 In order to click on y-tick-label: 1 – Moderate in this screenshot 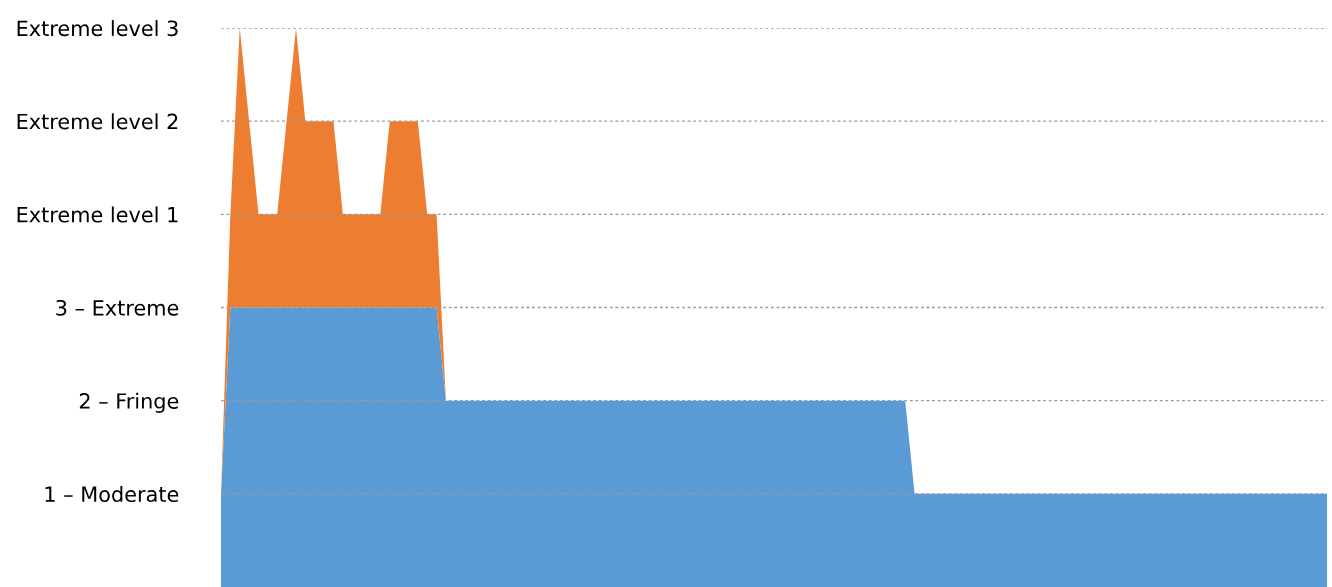, I will do `click(112, 494)`.